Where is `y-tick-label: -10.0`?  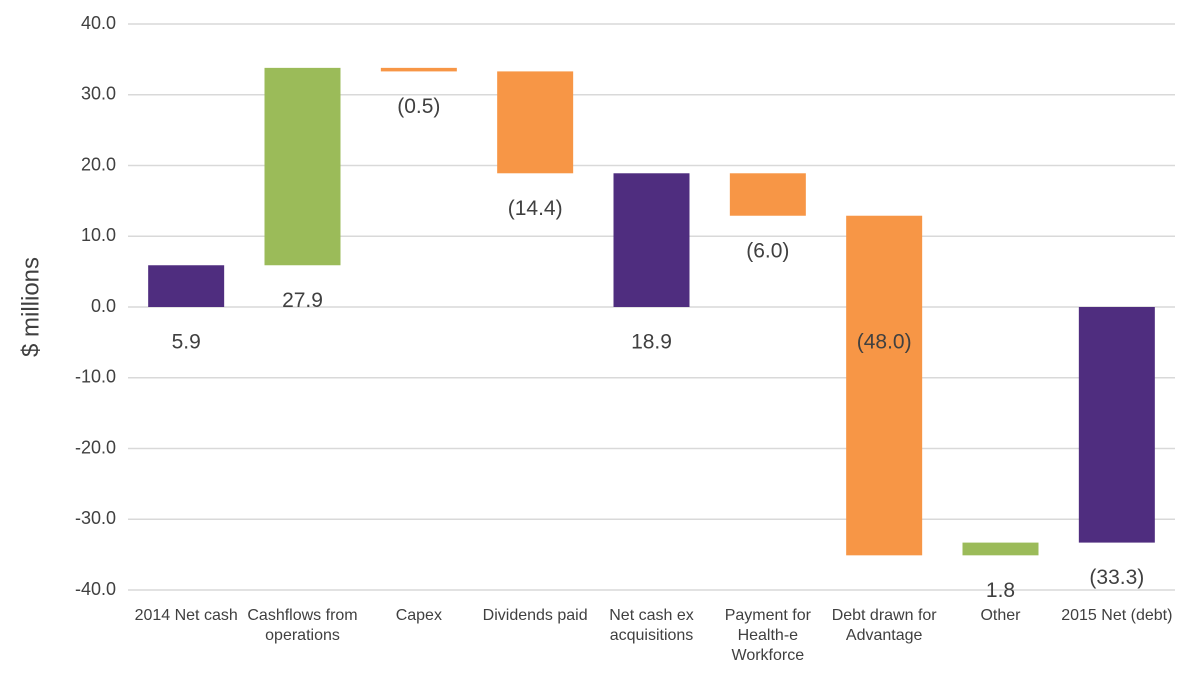
y-tick-label: -10.0 is located at coordinates (95, 377).